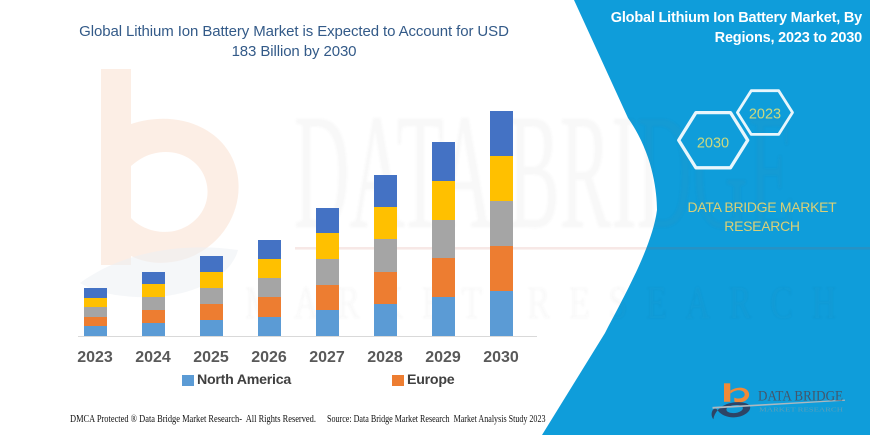  Describe the element at coordinates (765, 114) in the screenshot. I see `svg-text: 2023` at that location.